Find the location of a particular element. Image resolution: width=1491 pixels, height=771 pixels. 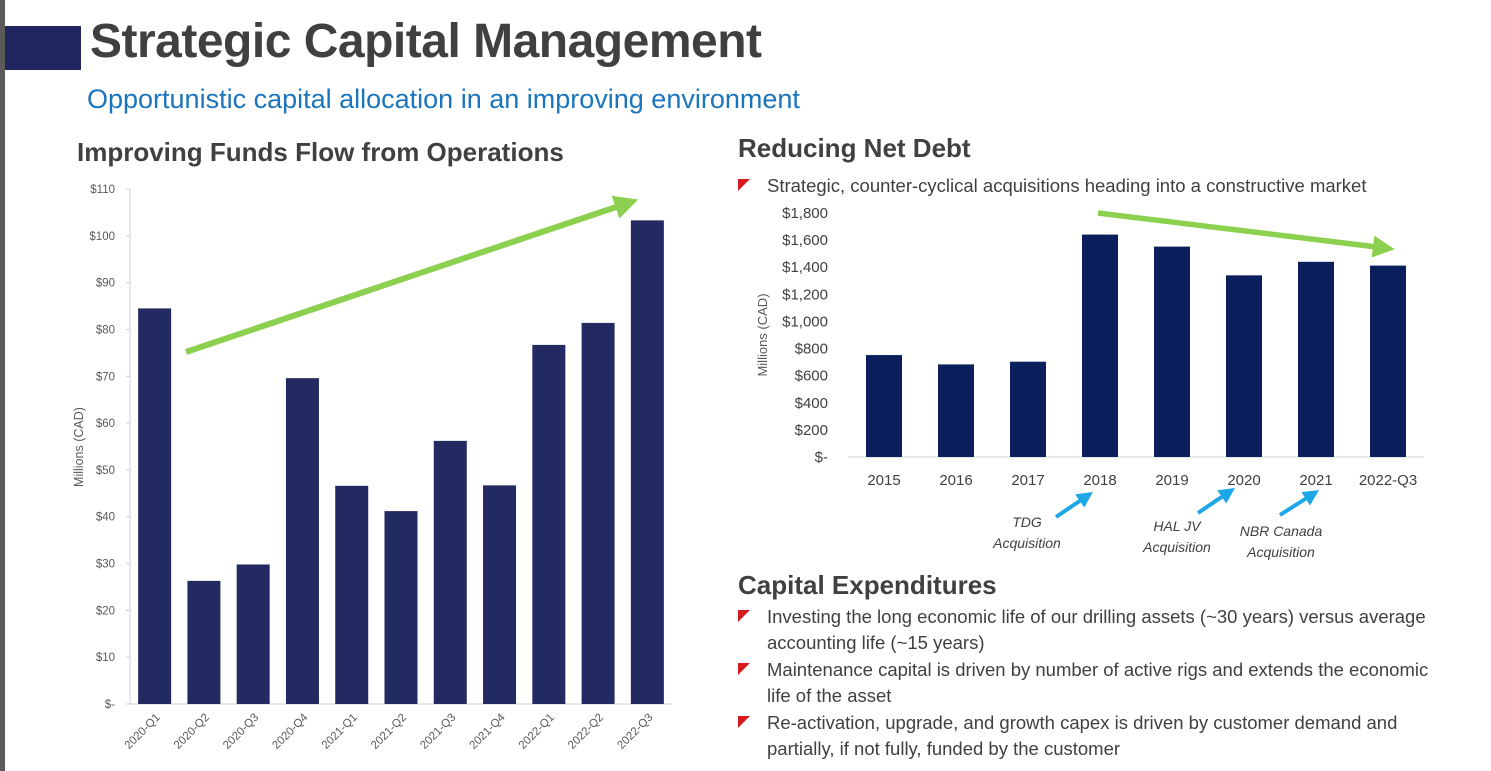

debt-trend-arrow-icon is located at coordinates (1246, 234).